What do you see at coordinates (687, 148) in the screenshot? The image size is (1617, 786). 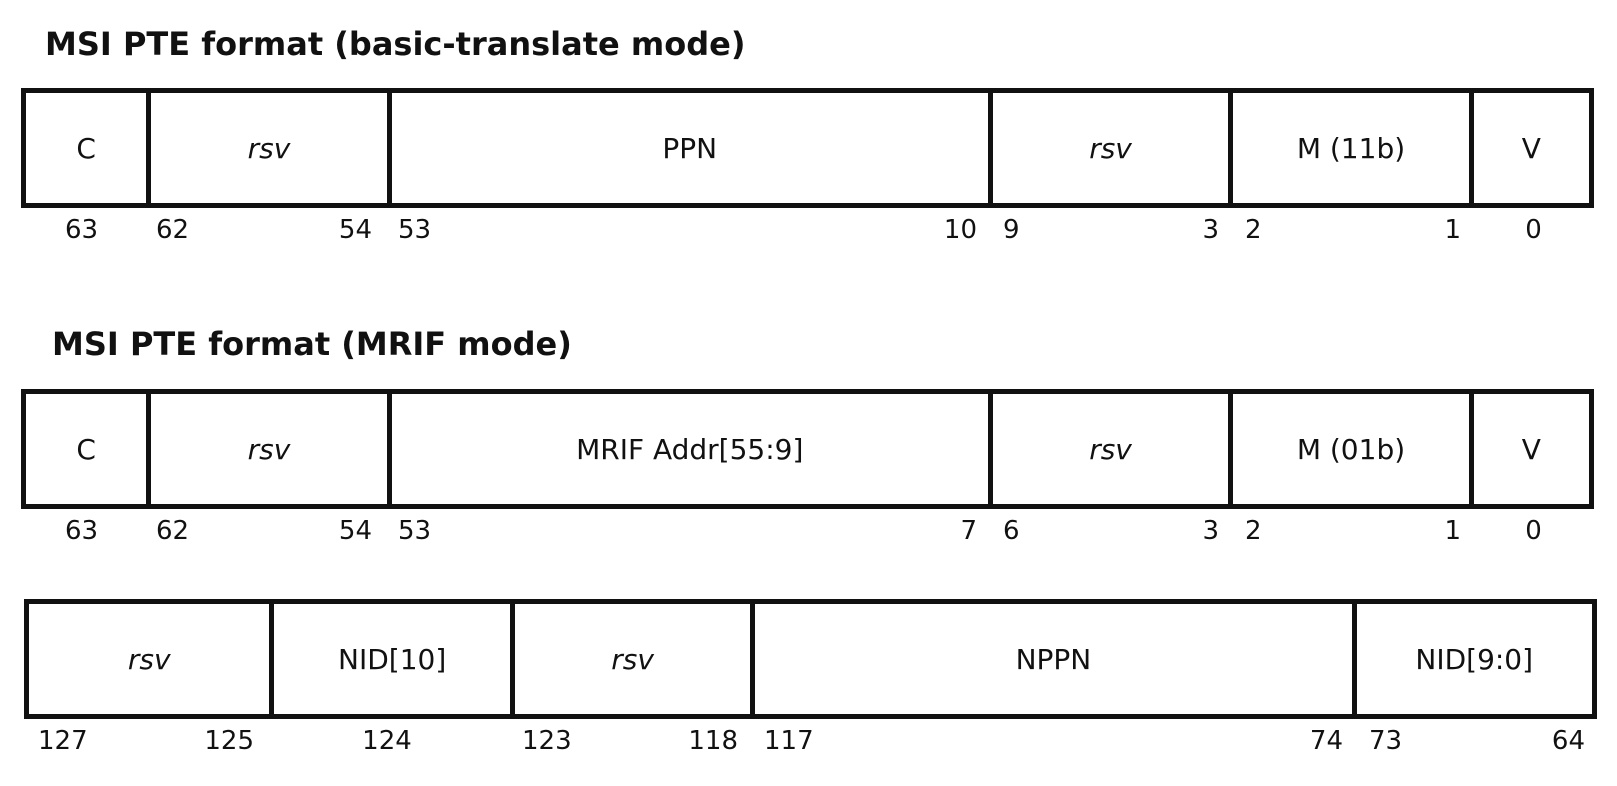 I see `field-ppn: PPN` at bounding box center [687, 148].